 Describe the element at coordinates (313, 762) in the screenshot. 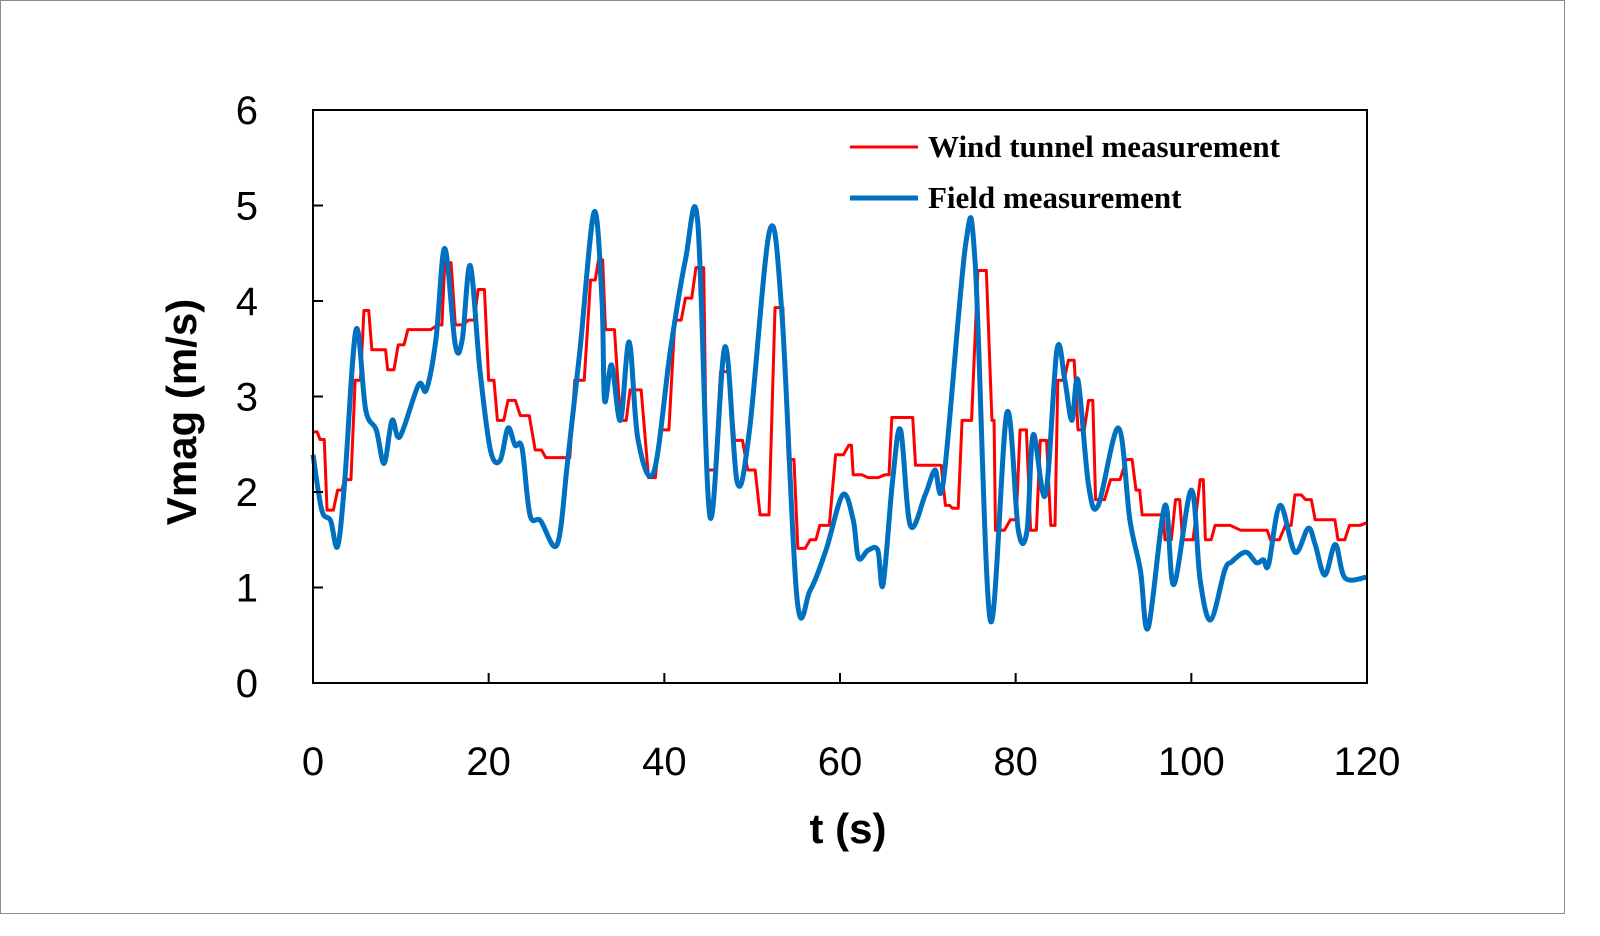

I see `x-tick-label: 0` at that location.